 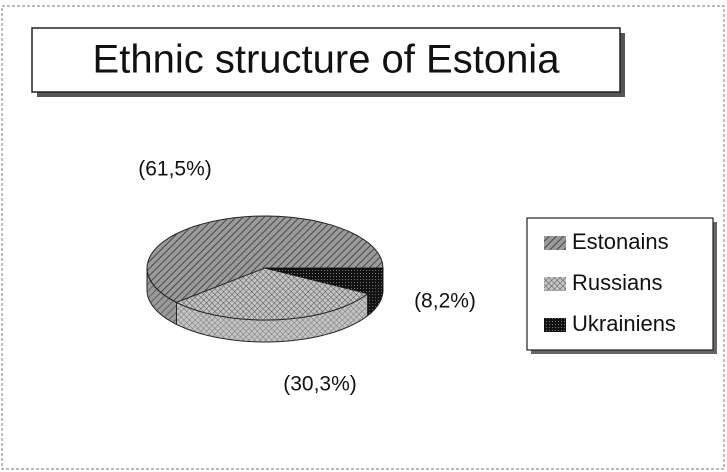 I want to click on title-box, so click(x=326, y=60).